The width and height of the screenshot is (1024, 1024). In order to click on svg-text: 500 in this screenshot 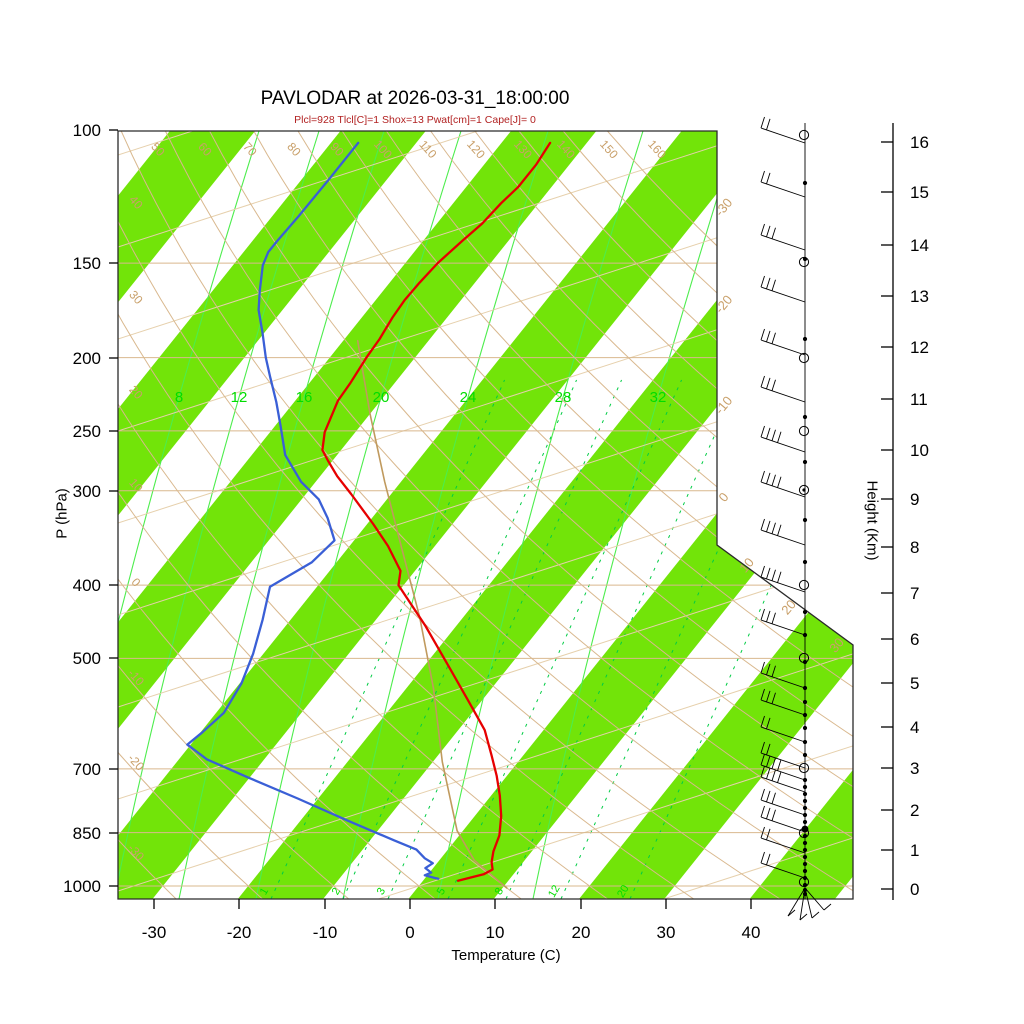, I will do `click(87, 658)`.